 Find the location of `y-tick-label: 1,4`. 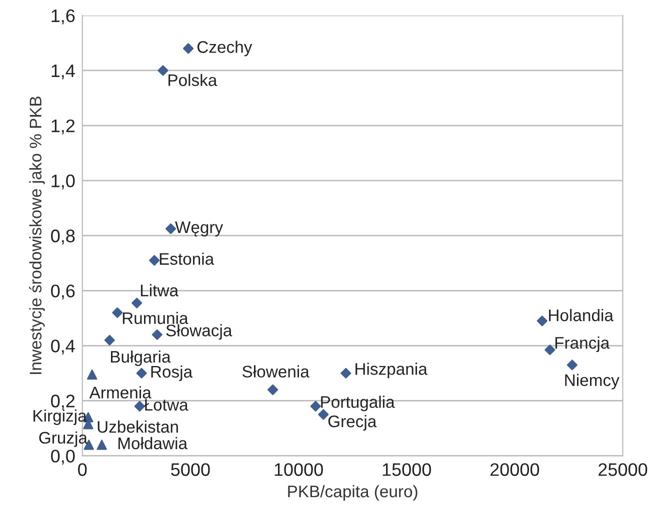

y-tick-label: 1,4 is located at coordinates (63, 72).